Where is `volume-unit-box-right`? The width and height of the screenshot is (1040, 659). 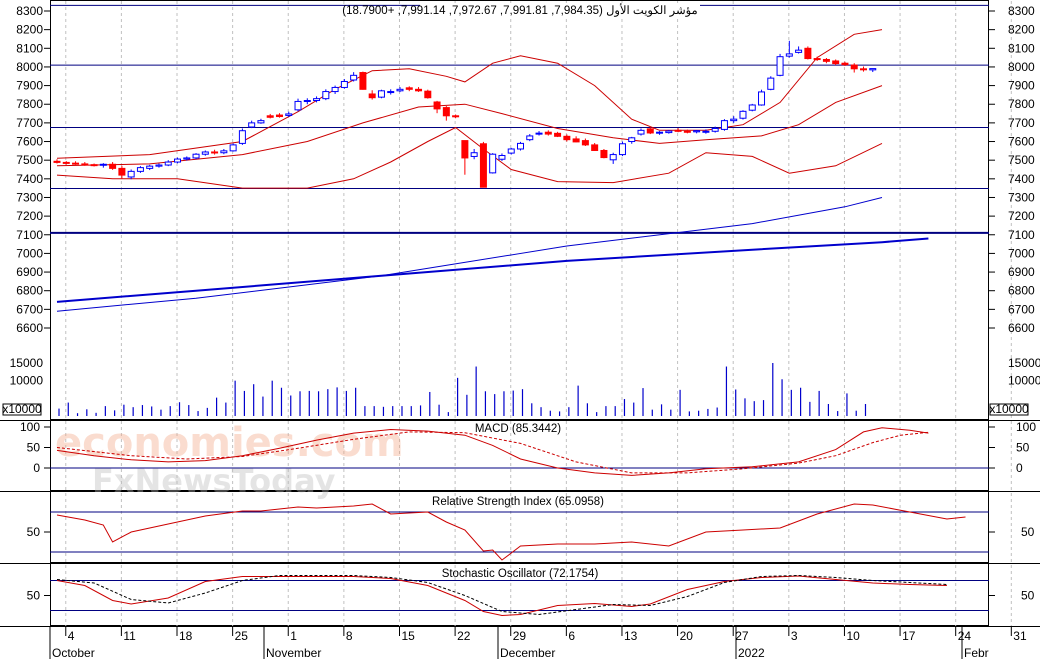 volume-unit-box-right is located at coordinates (1009, 409).